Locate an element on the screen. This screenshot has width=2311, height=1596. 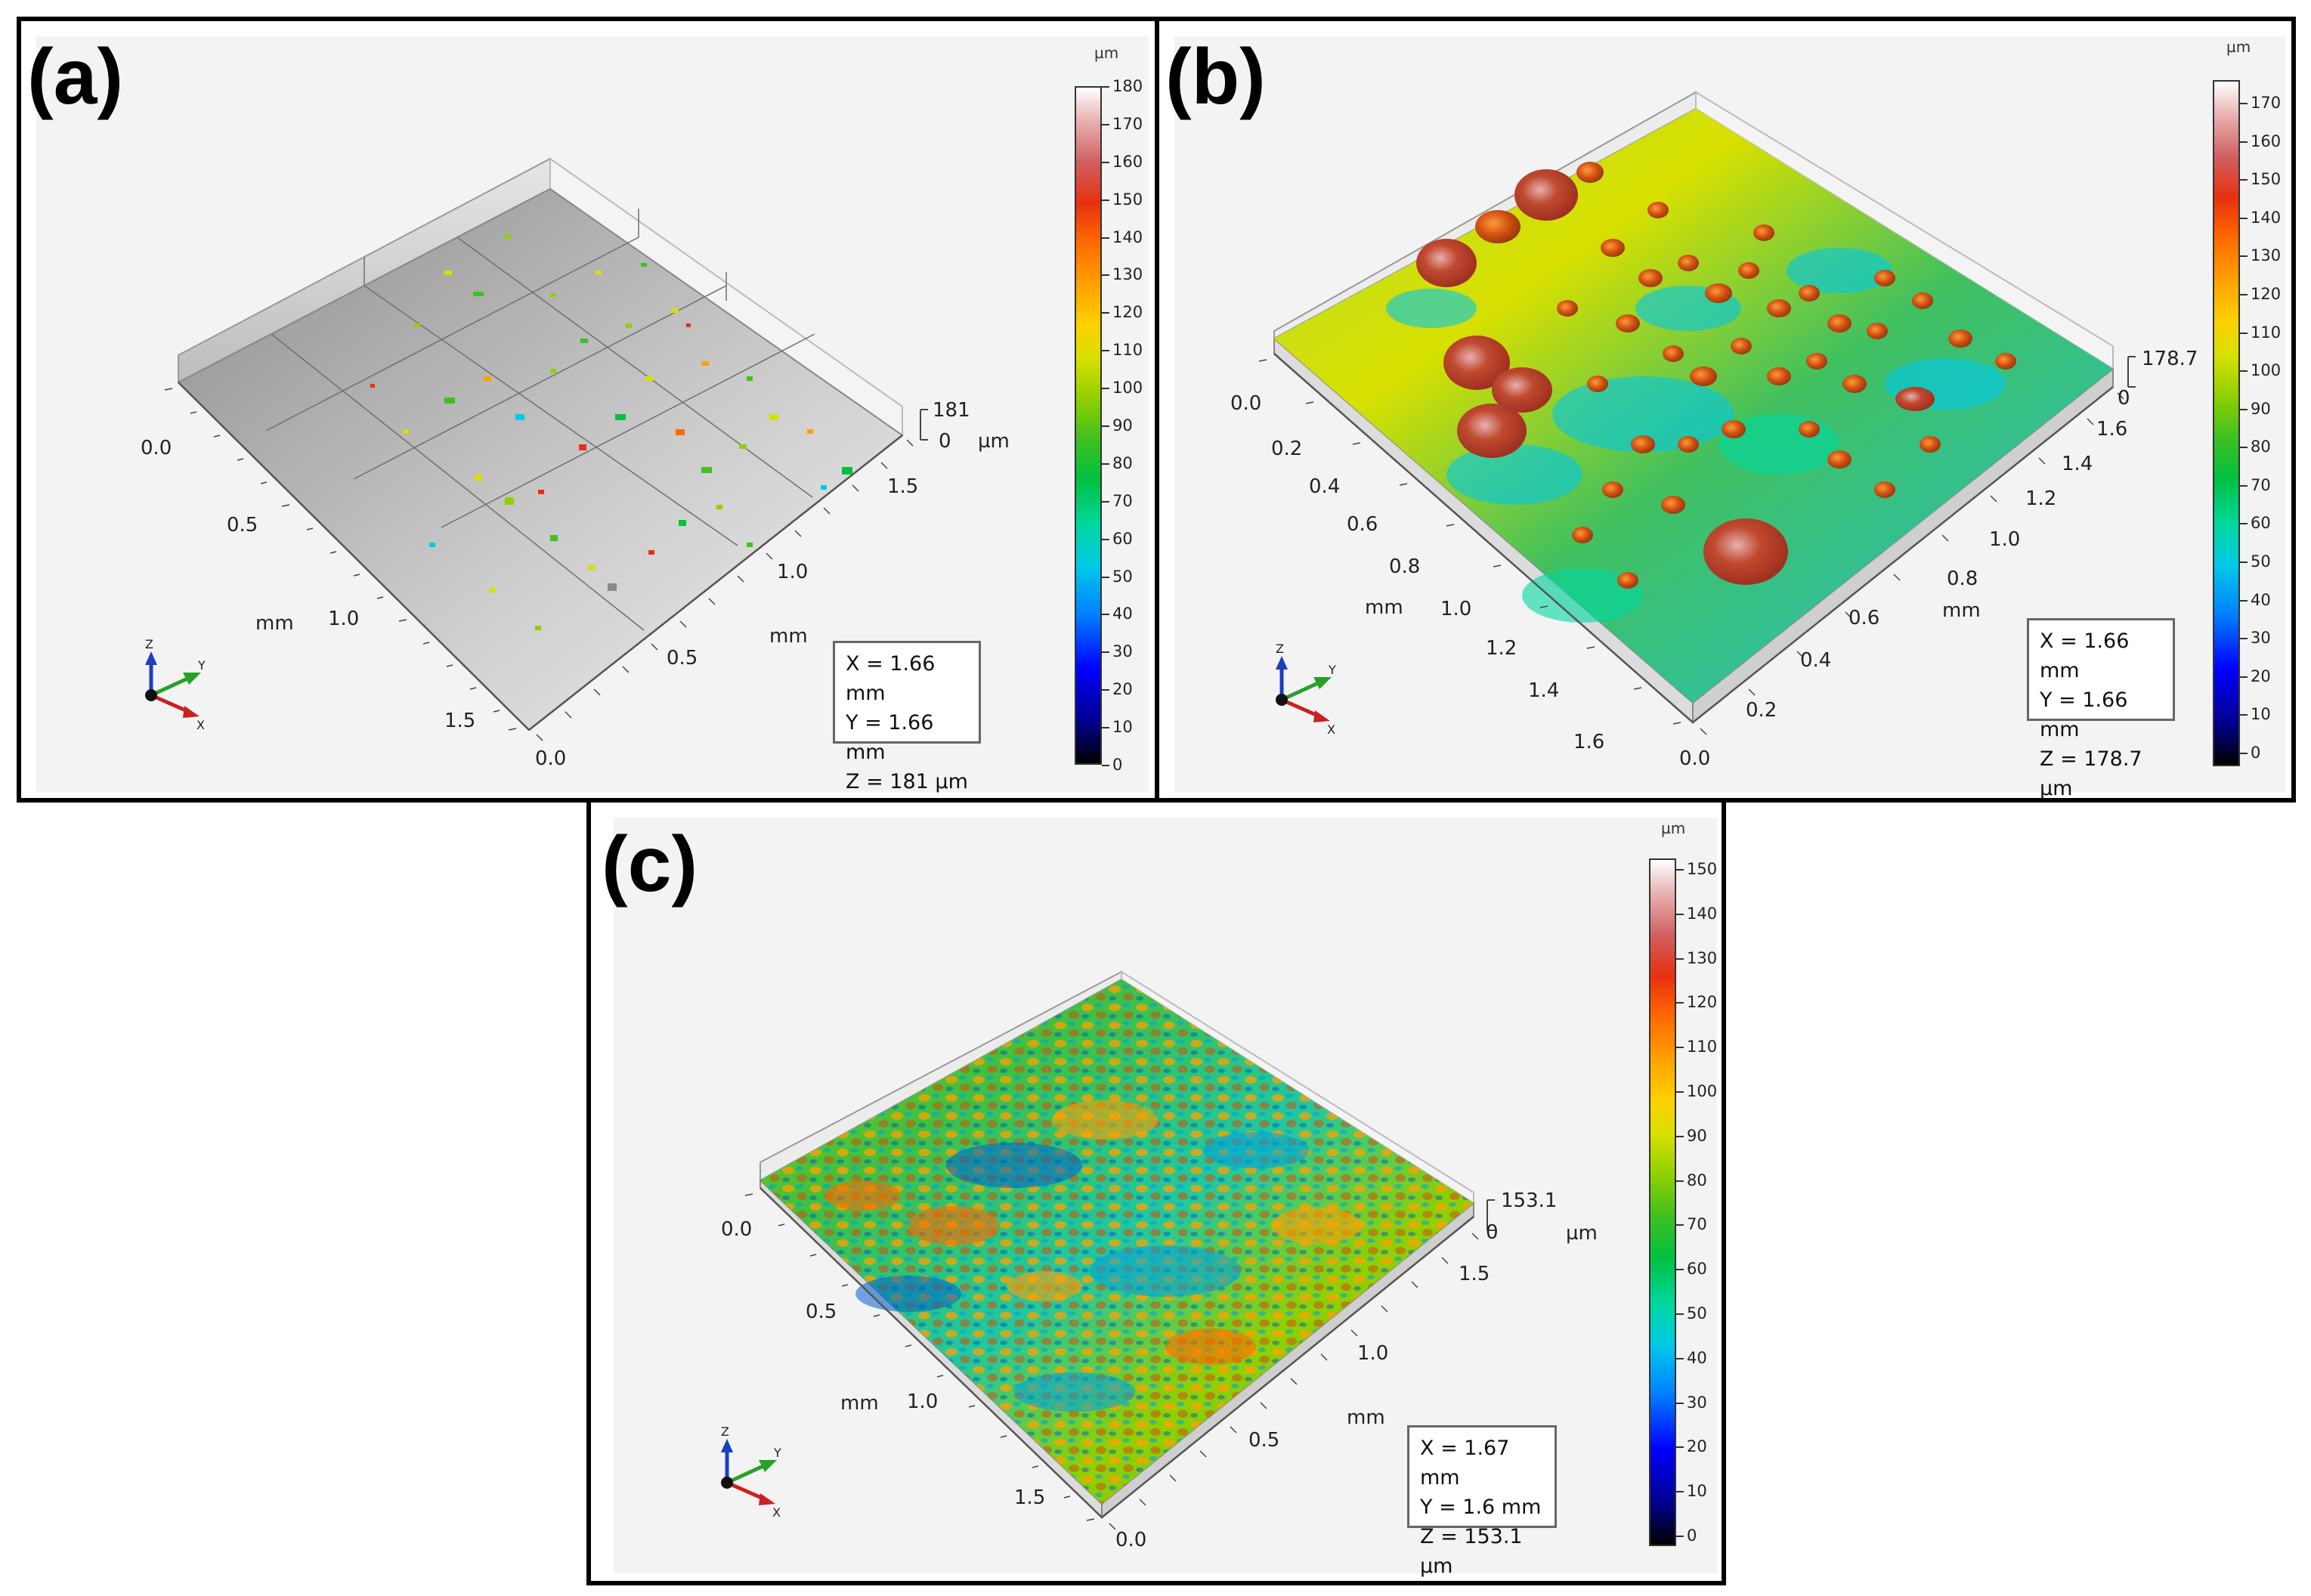
colorbar-tick-label: 130 is located at coordinates (2266, 256).